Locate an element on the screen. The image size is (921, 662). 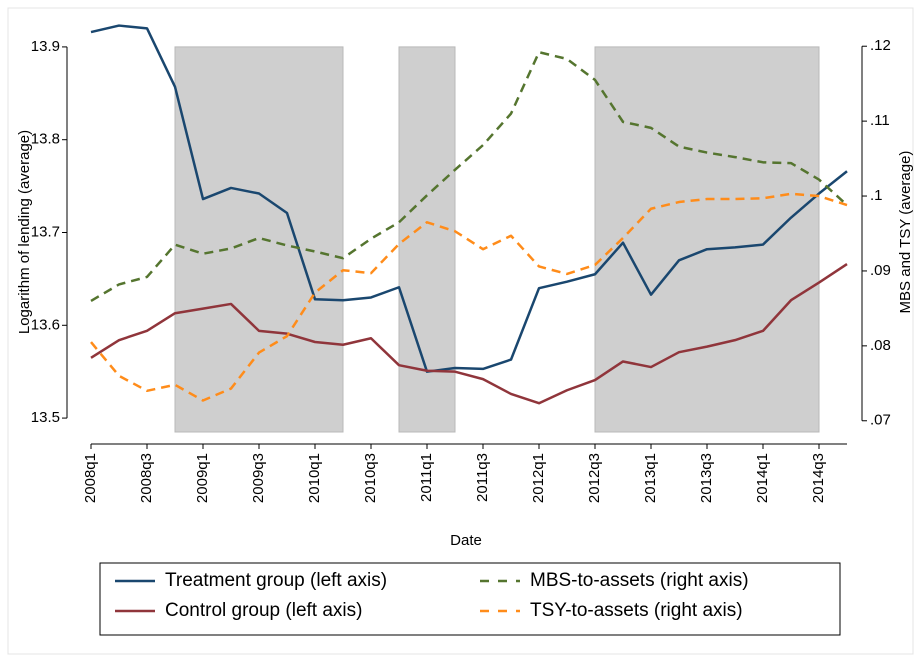
y-tick-label: 13.7 is located at coordinates (45, 231).